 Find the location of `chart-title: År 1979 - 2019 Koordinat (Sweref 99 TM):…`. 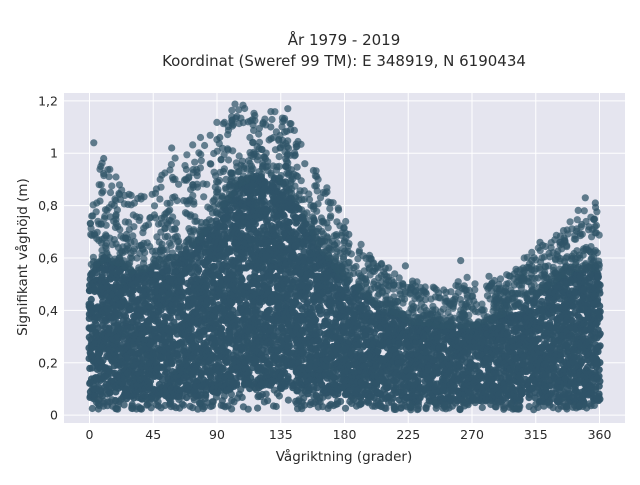

chart-title: År 1979 - 2019 Koordinat (Sweref 99 TM):… is located at coordinates (344, 50).